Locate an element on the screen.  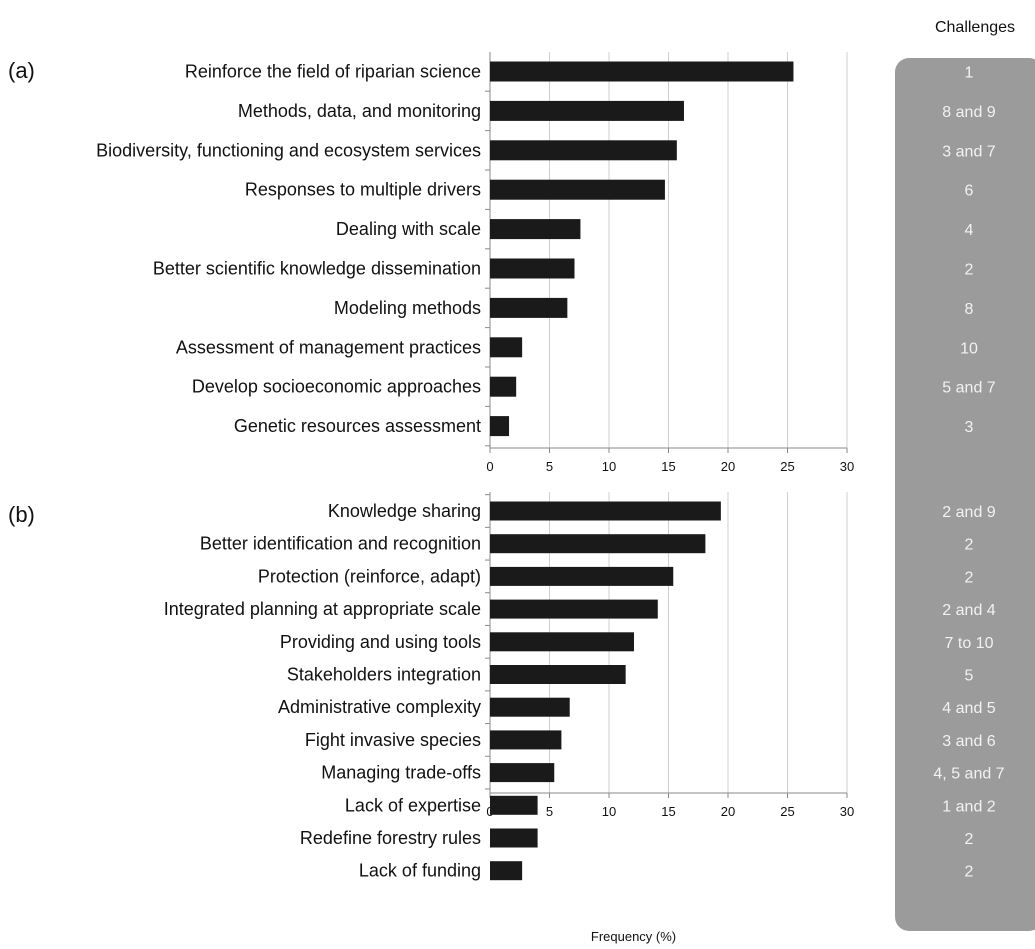
challenge-label: 5 is located at coordinates (969, 676).